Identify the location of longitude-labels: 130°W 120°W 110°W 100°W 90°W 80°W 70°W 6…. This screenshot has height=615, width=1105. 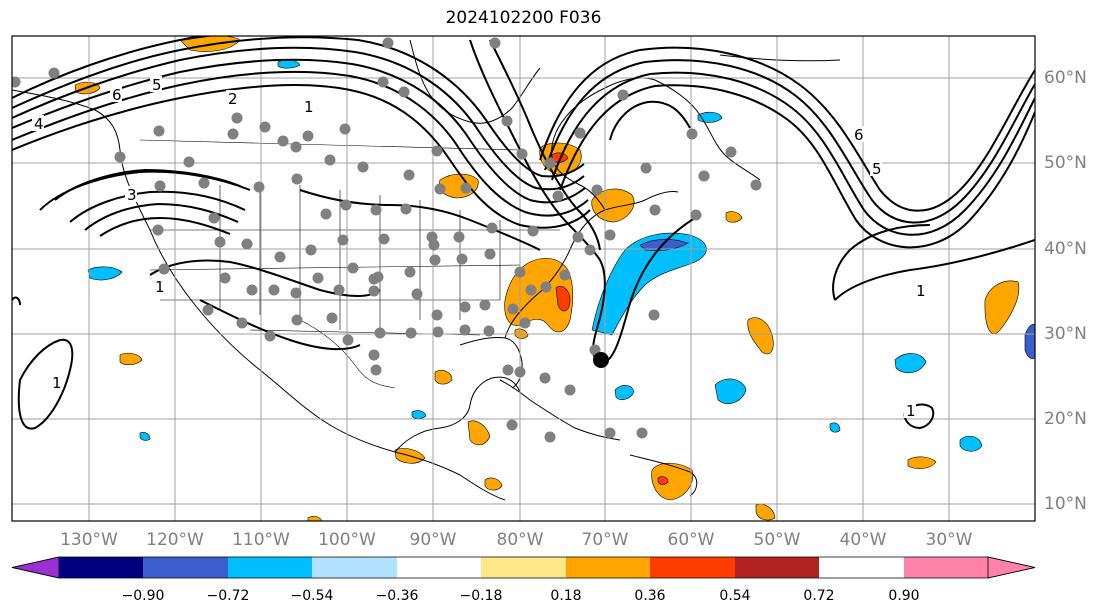
(516, 540).